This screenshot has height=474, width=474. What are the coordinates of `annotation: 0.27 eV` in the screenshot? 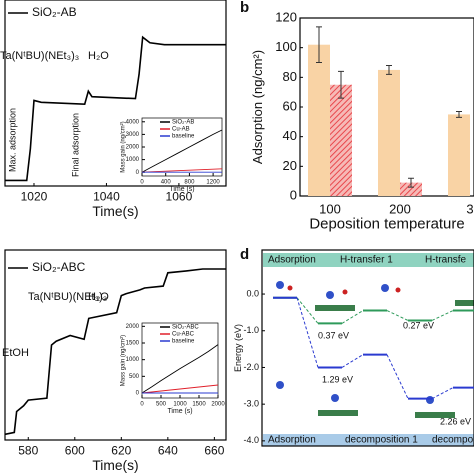 It's located at (418, 325).